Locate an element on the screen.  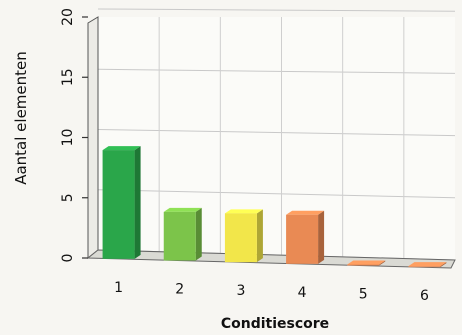
y-tick-label: 0 is located at coordinates (68, 258).